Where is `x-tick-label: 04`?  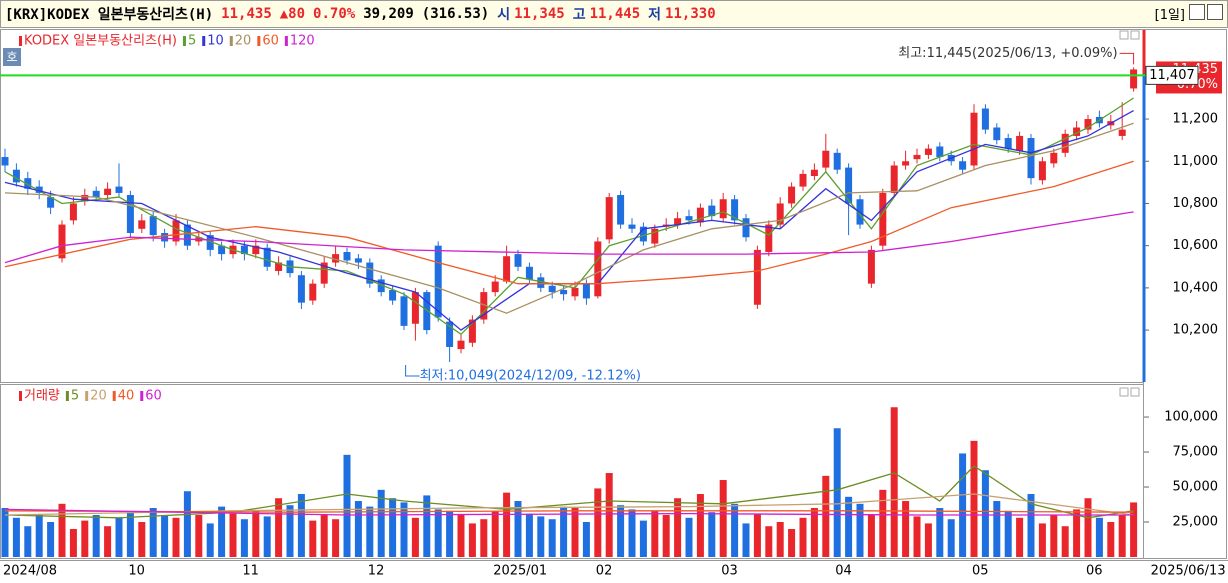 x-tick-label: 04 is located at coordinates (843, 571).